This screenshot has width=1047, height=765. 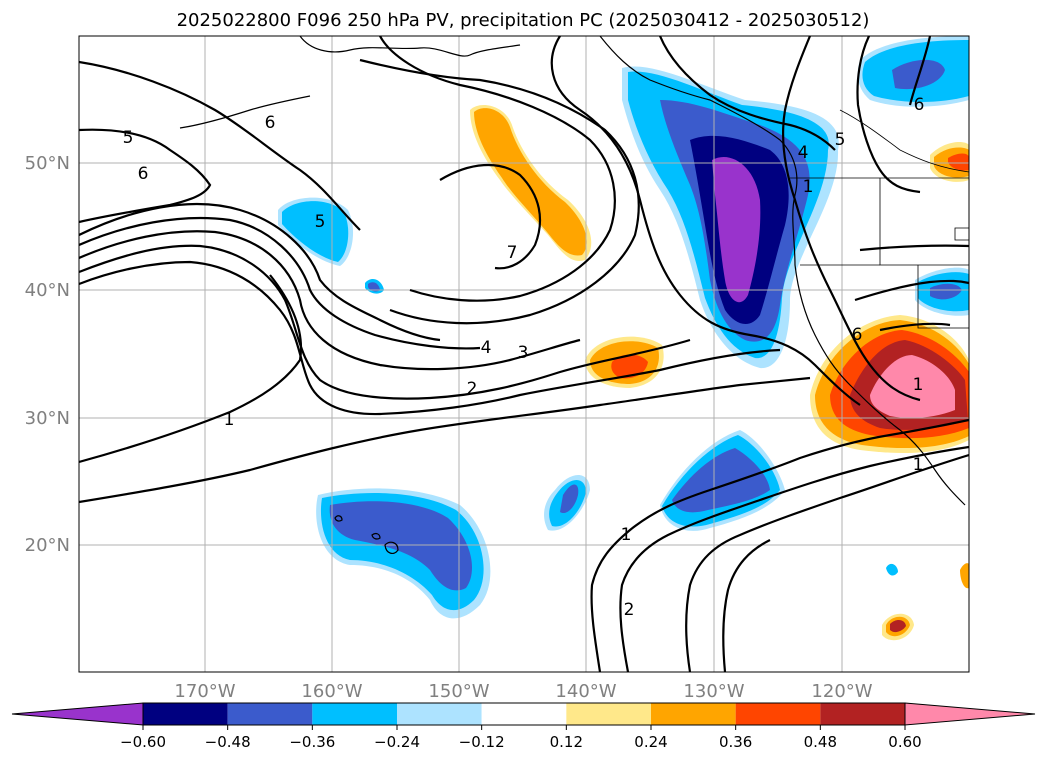 I want to click on lon-label-130w: 130°W, so click(x=713, y=691).